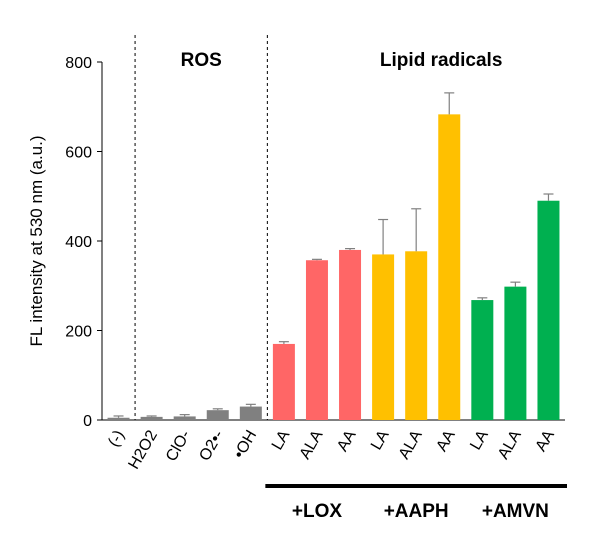 This screenshot has width=600, height=540. What do you see at coordinates (78, 63) in the screenshot?
I see `y-tick-label: 800` at bounding box center [78, 63].